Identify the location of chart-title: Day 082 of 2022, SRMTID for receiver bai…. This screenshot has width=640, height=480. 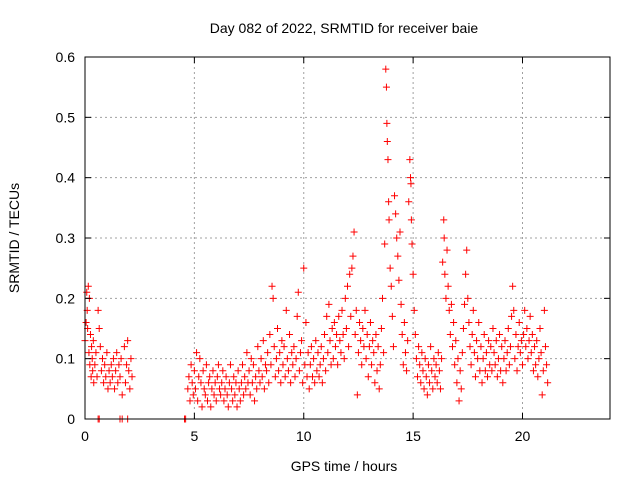
(344, 28).